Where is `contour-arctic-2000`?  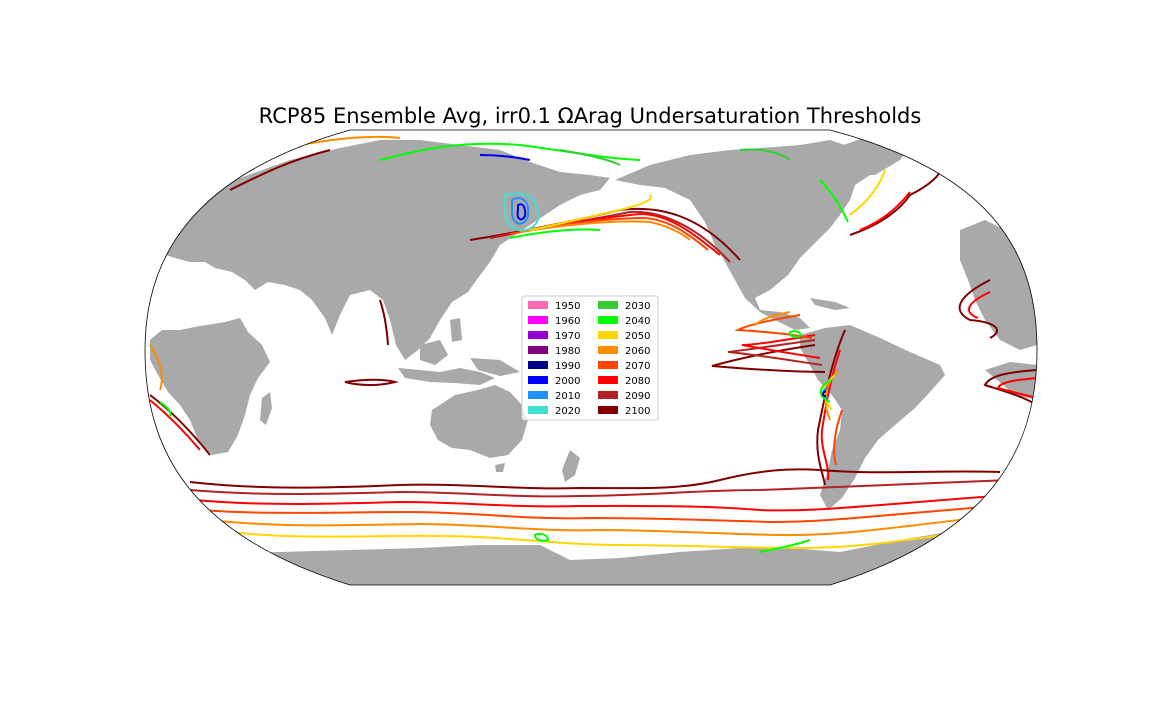 contour-arctic-2000 is located at coordinates (505, 157).